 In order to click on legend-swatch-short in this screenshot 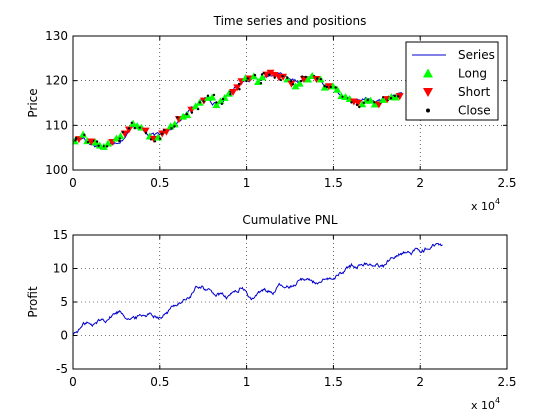, I will do `click(428, 92)`.